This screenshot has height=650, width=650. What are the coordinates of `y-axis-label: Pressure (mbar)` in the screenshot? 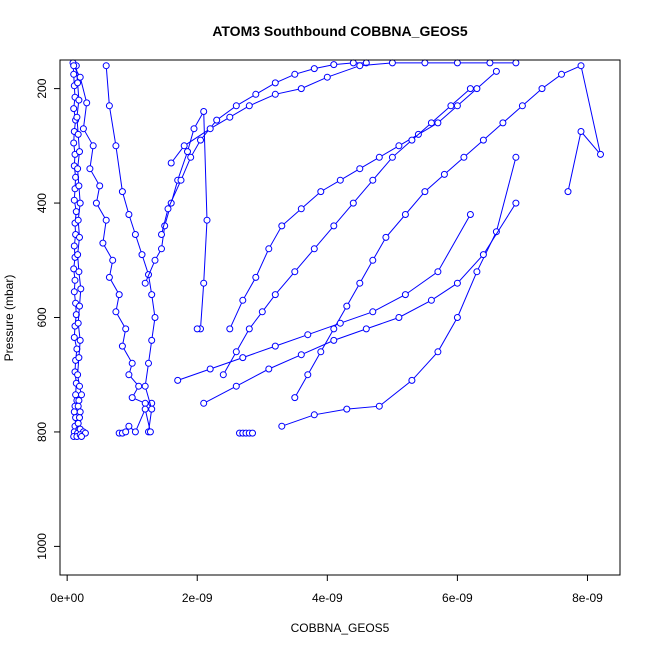 It's located at (9, 318).